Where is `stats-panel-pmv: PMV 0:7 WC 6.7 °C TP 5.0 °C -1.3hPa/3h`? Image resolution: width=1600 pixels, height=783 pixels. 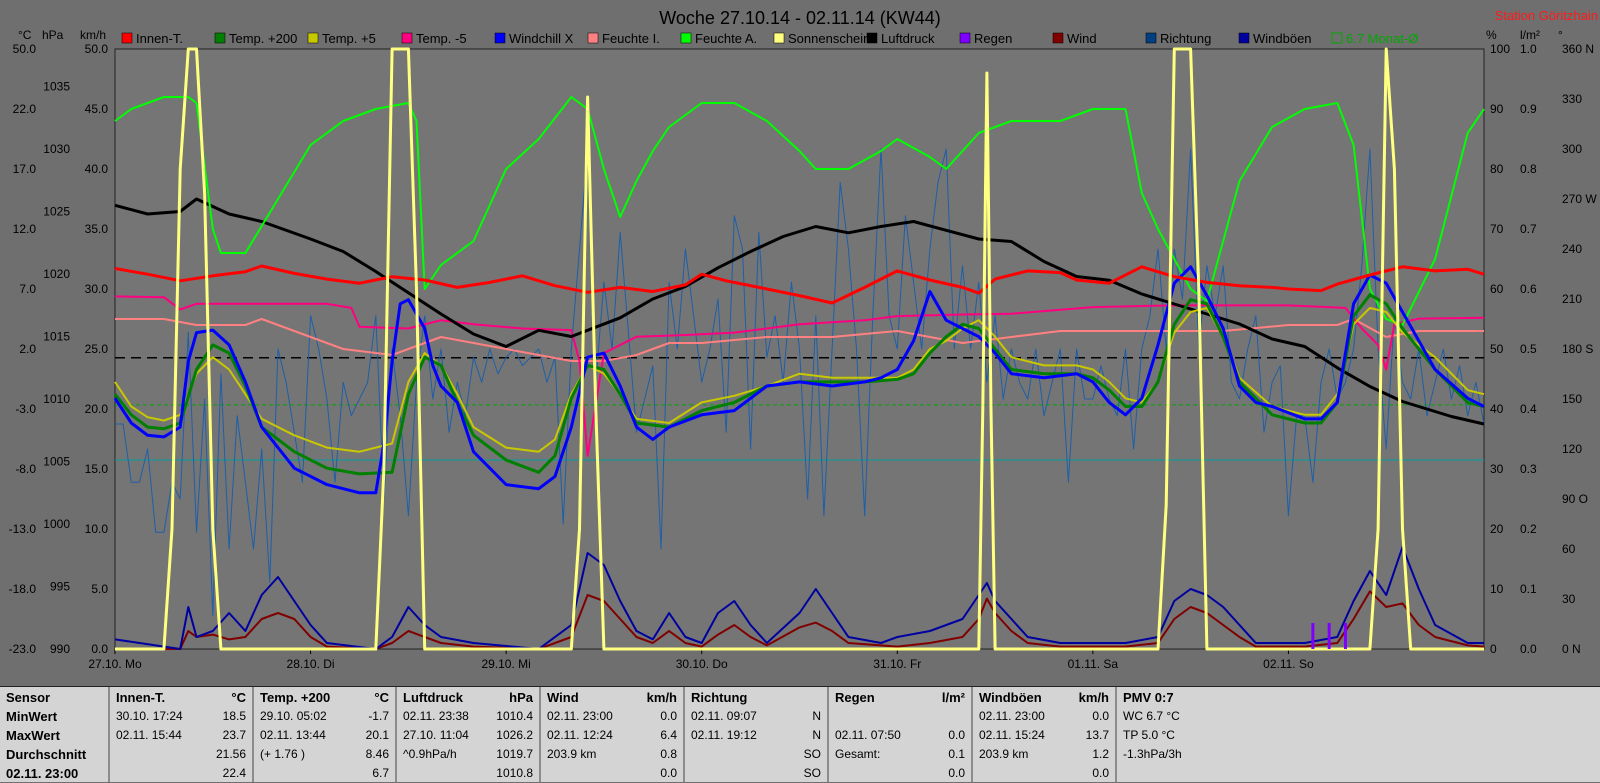 stats-panel-pmv: PMV 0:7 WC 6.7 °C TP 5.0 °C -1.3hPa/3h is located at coordinates (1358, 734).